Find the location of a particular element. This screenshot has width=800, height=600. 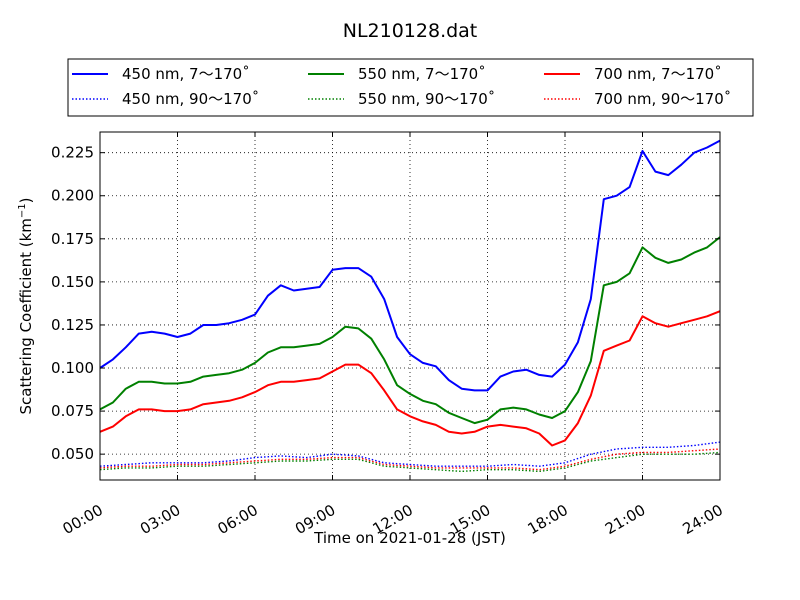

legend-label: 550 nm, 7～170˚ is located at coordinates (422, 74).